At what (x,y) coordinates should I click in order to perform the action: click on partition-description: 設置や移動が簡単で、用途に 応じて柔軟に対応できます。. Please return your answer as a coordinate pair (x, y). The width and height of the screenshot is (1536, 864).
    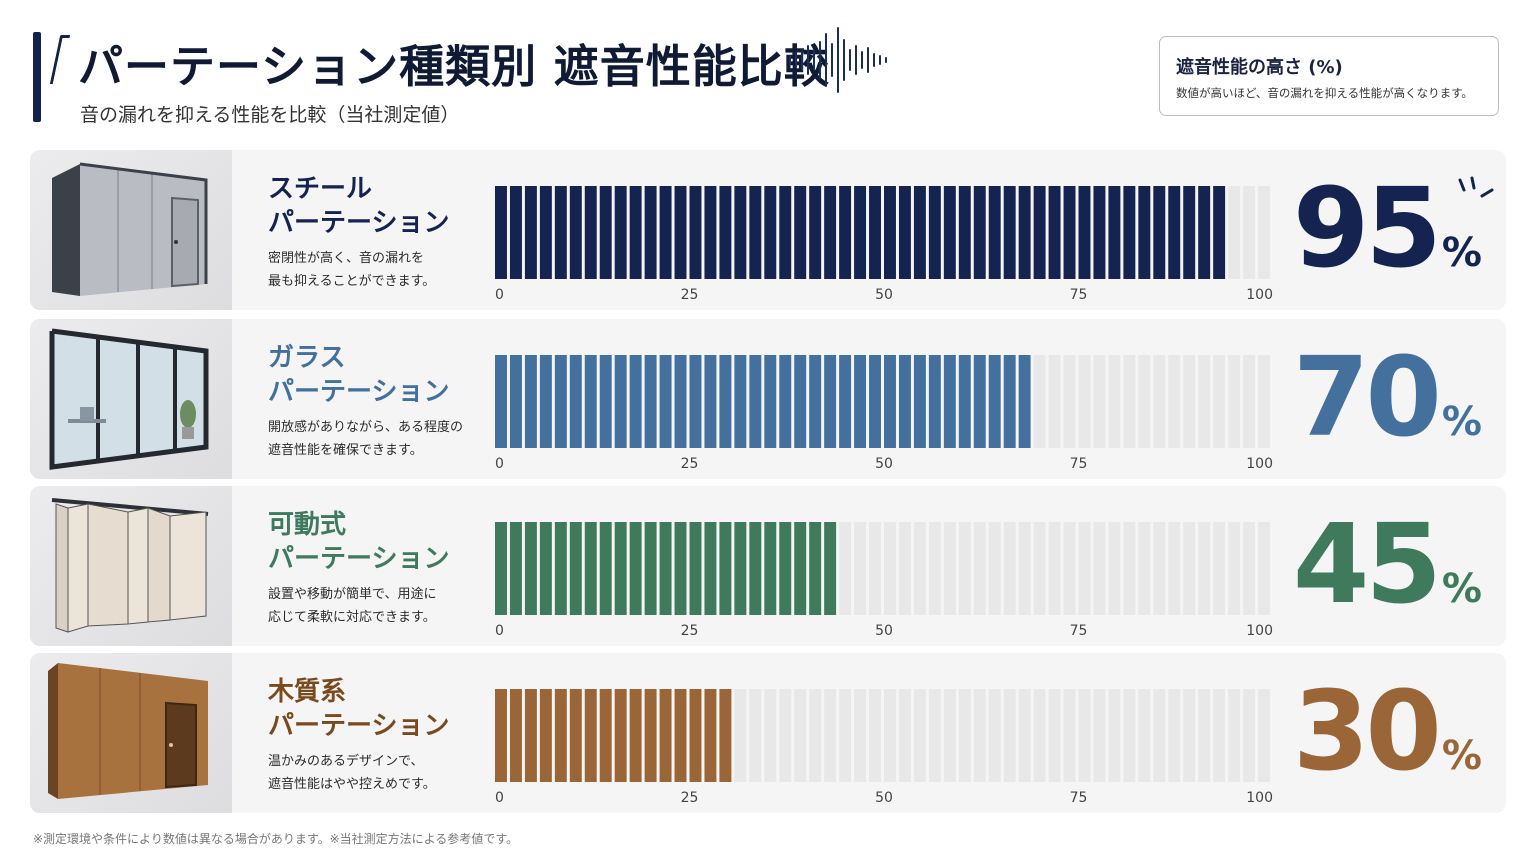
    Looking at the image, I should click on (352, 606).